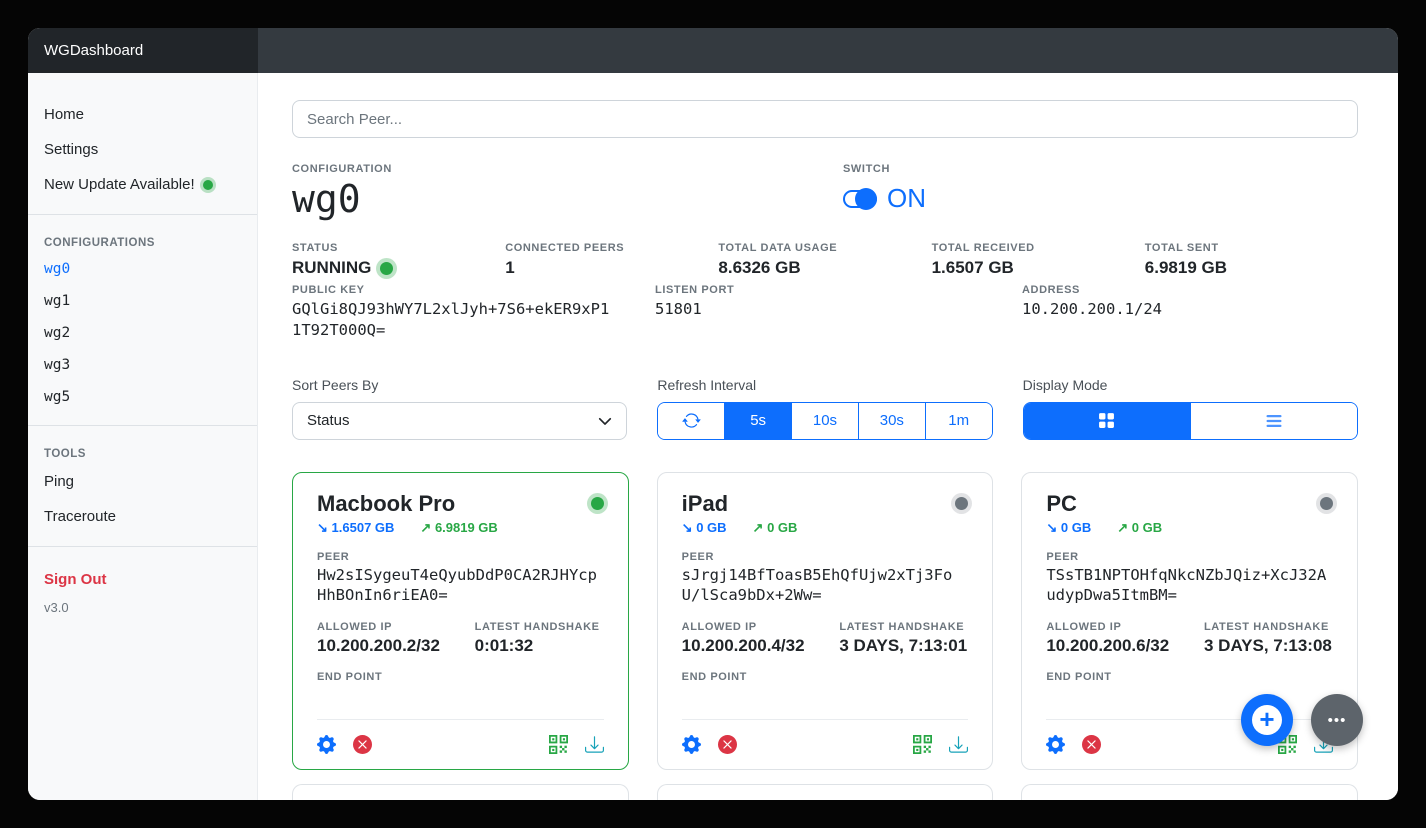  I want to click on total-received-value: 1.6507 GB, so click(972, 267).